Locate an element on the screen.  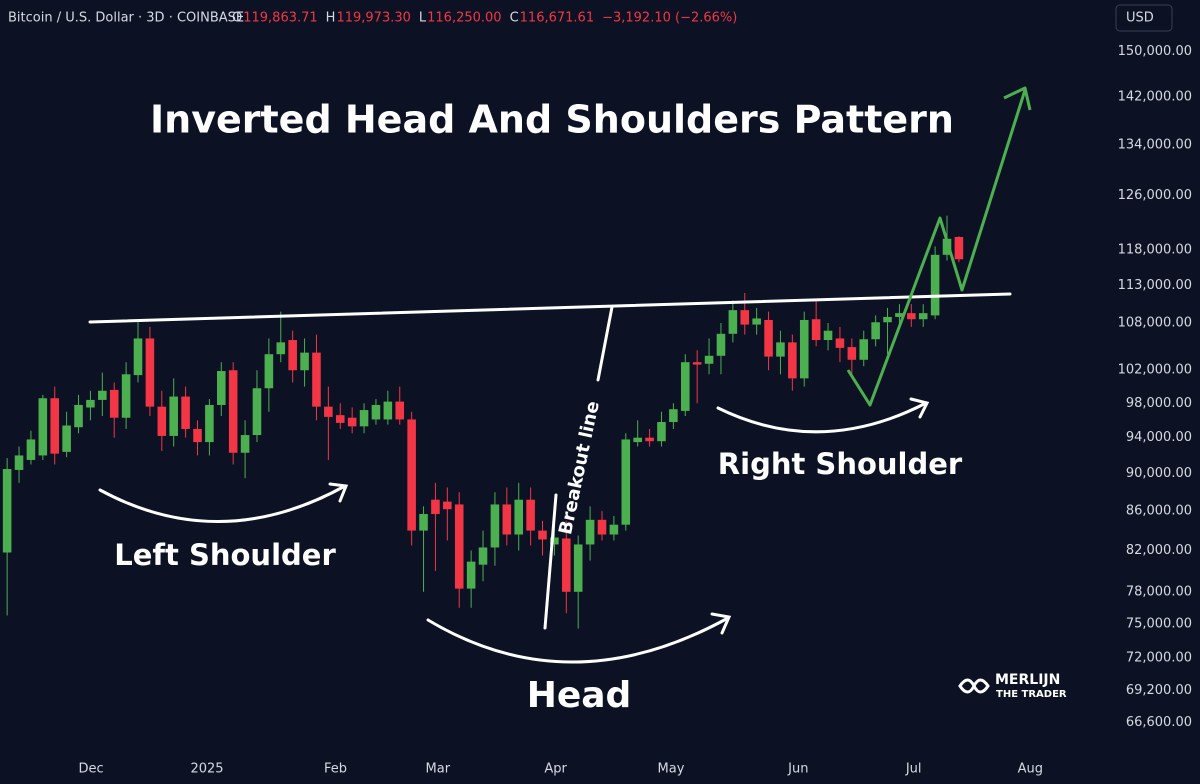
y-tick-label: 113,000.00 is located at coordinates (1155, 285).